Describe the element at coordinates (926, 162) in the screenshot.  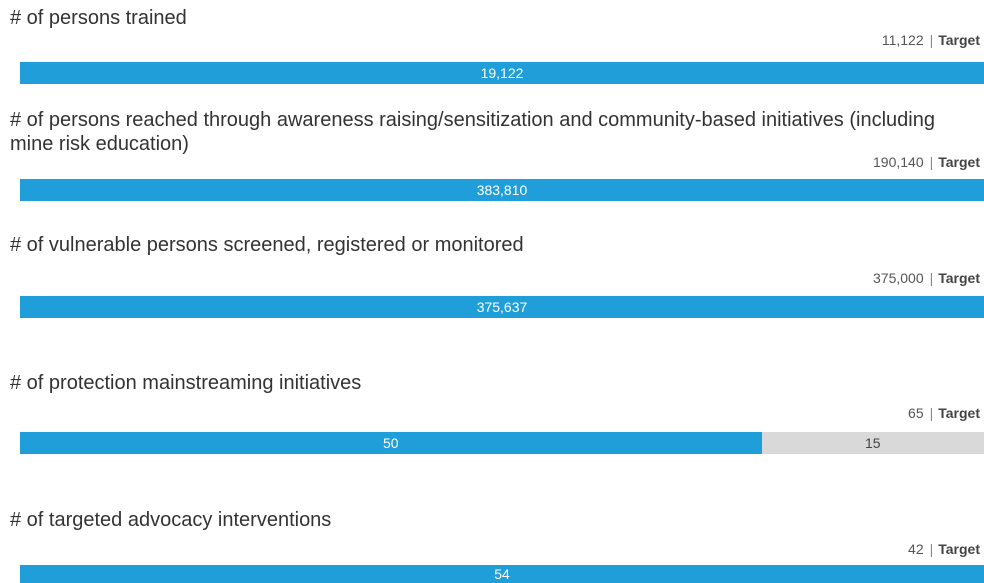
I see `target-line: 190,140 | Target` at that location.